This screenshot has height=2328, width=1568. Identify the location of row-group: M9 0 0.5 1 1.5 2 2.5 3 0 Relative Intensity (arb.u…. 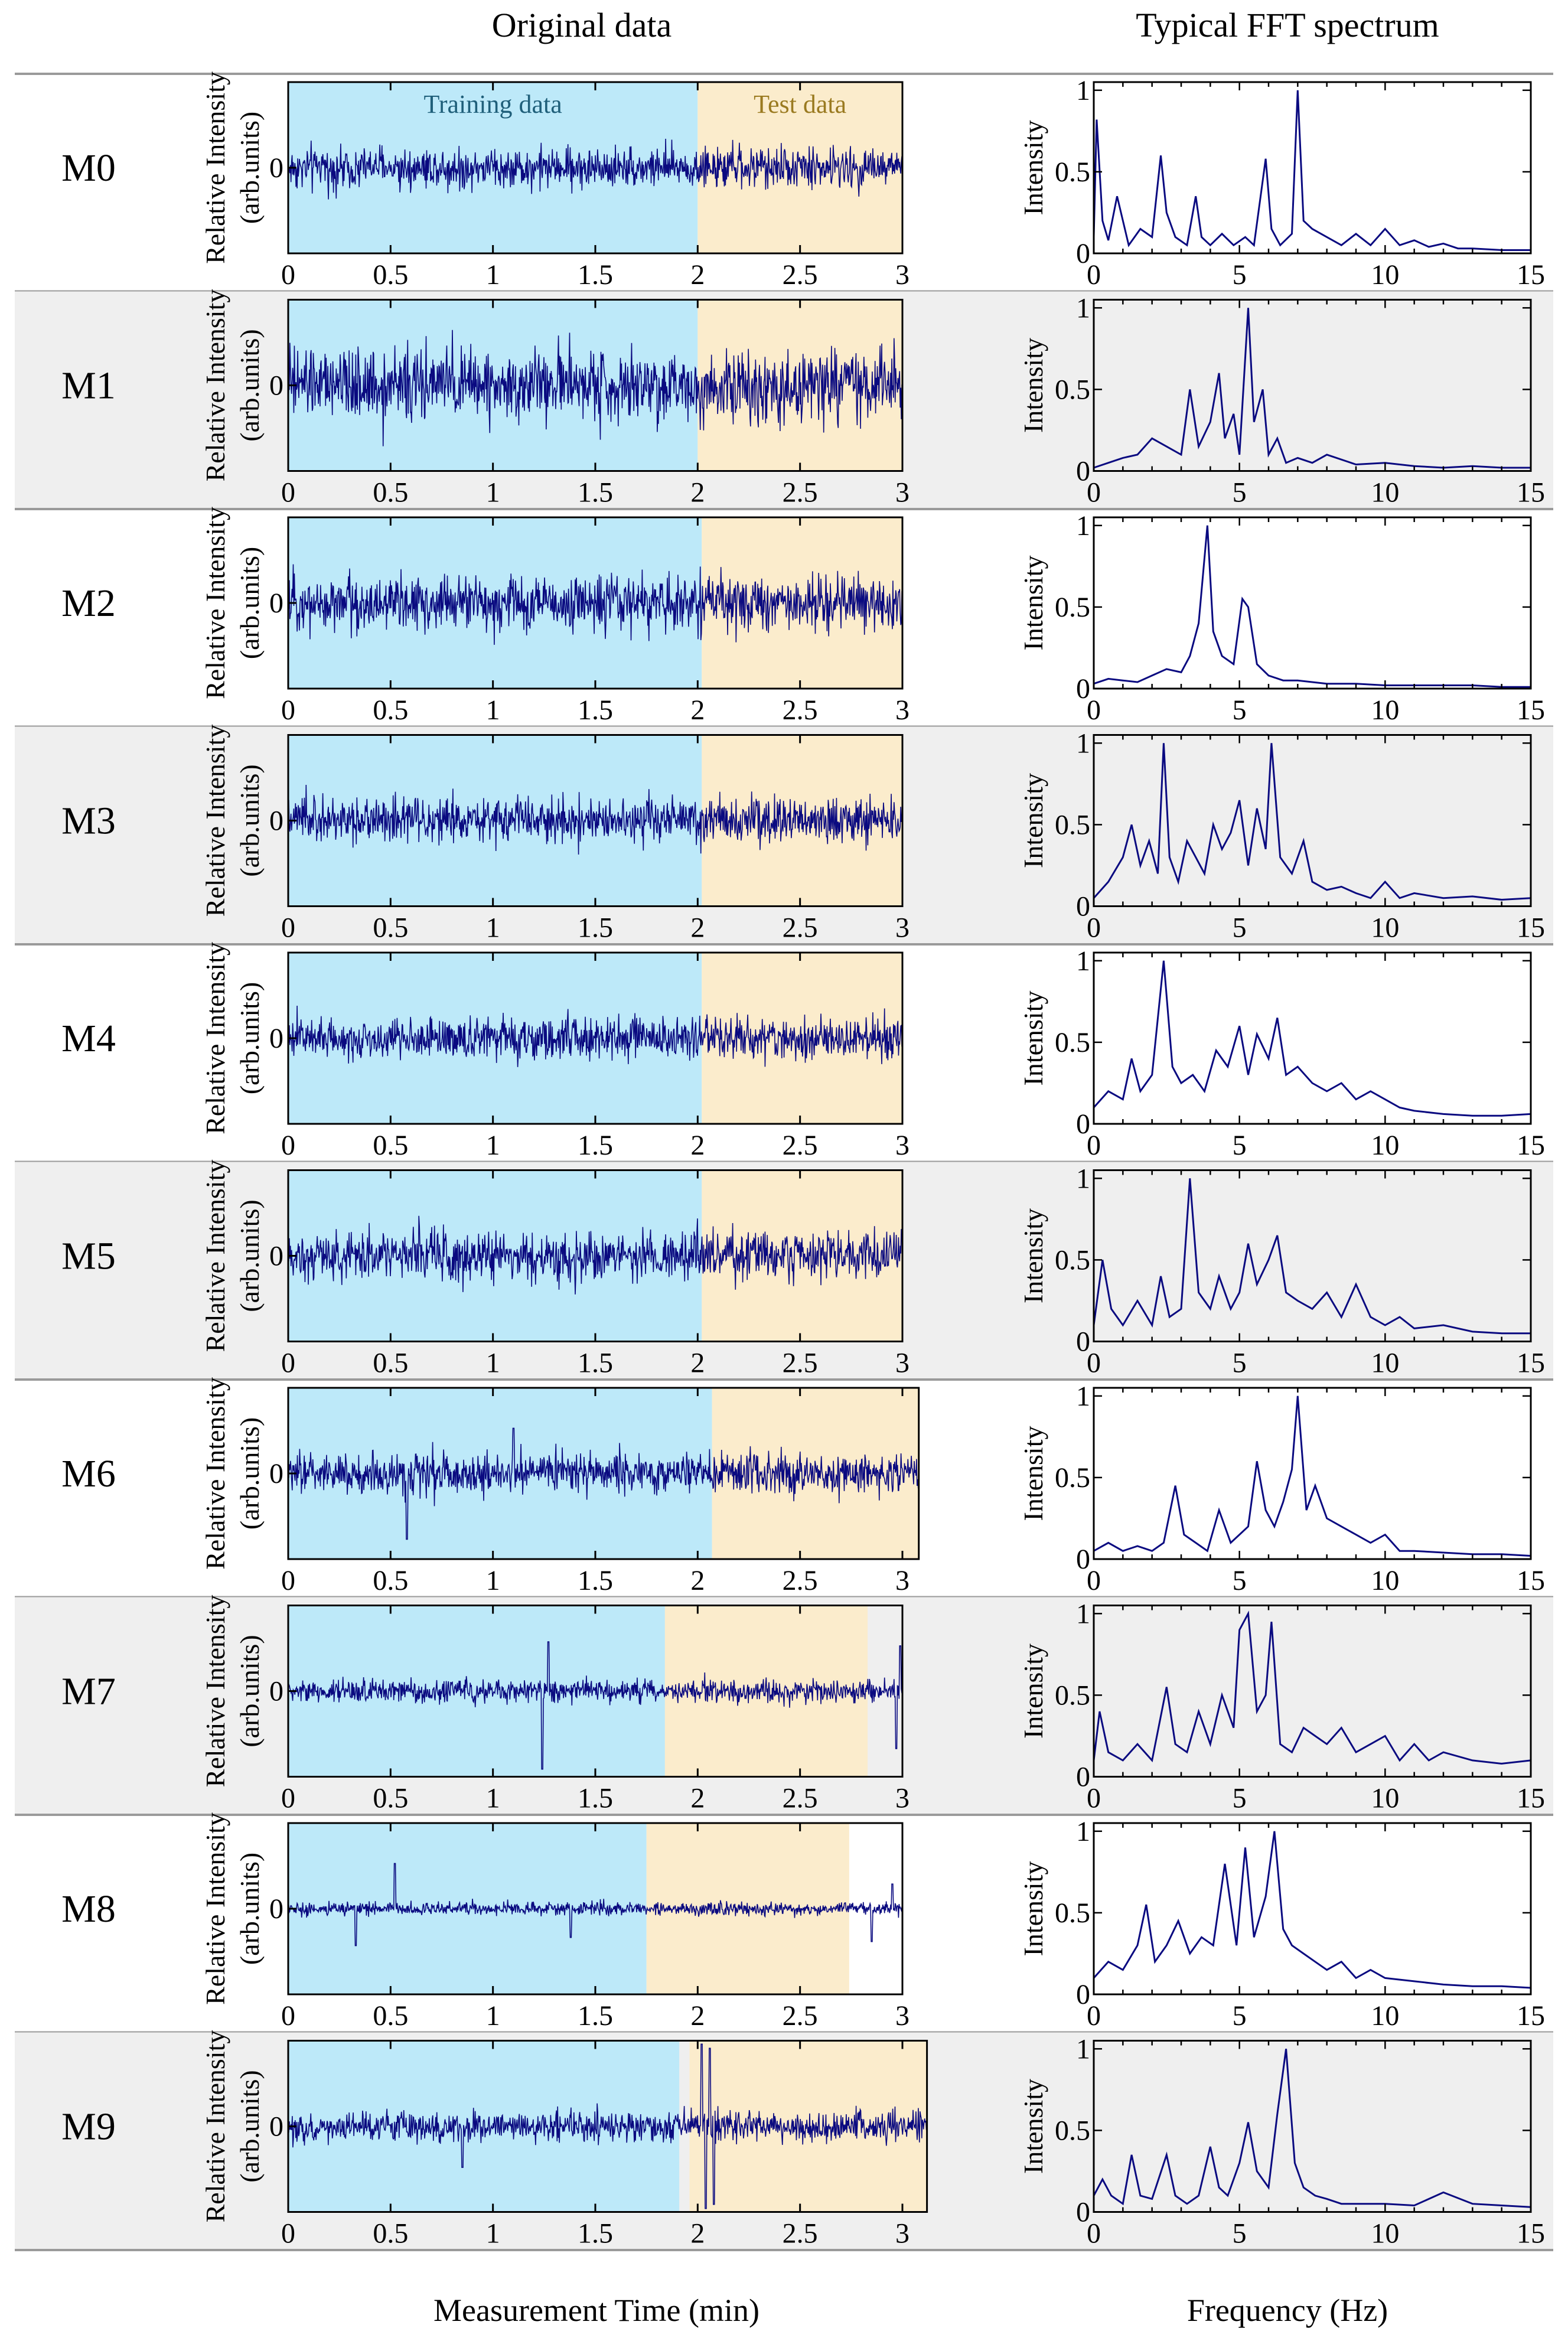
(803, 2139).